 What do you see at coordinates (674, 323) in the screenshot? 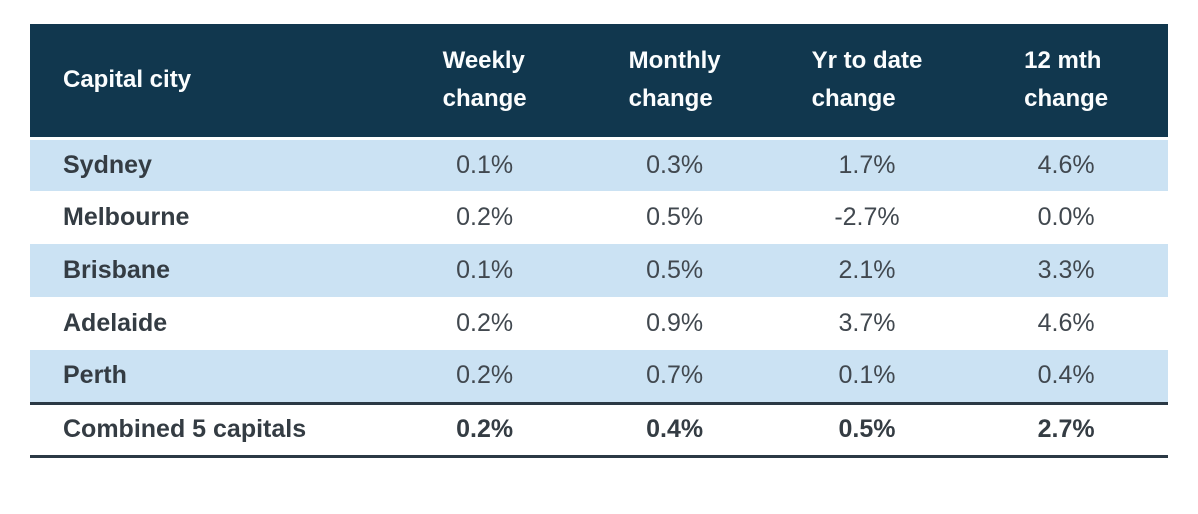
I see `cell-monthly-change: 0.9%` at bounding box center [674, 323].